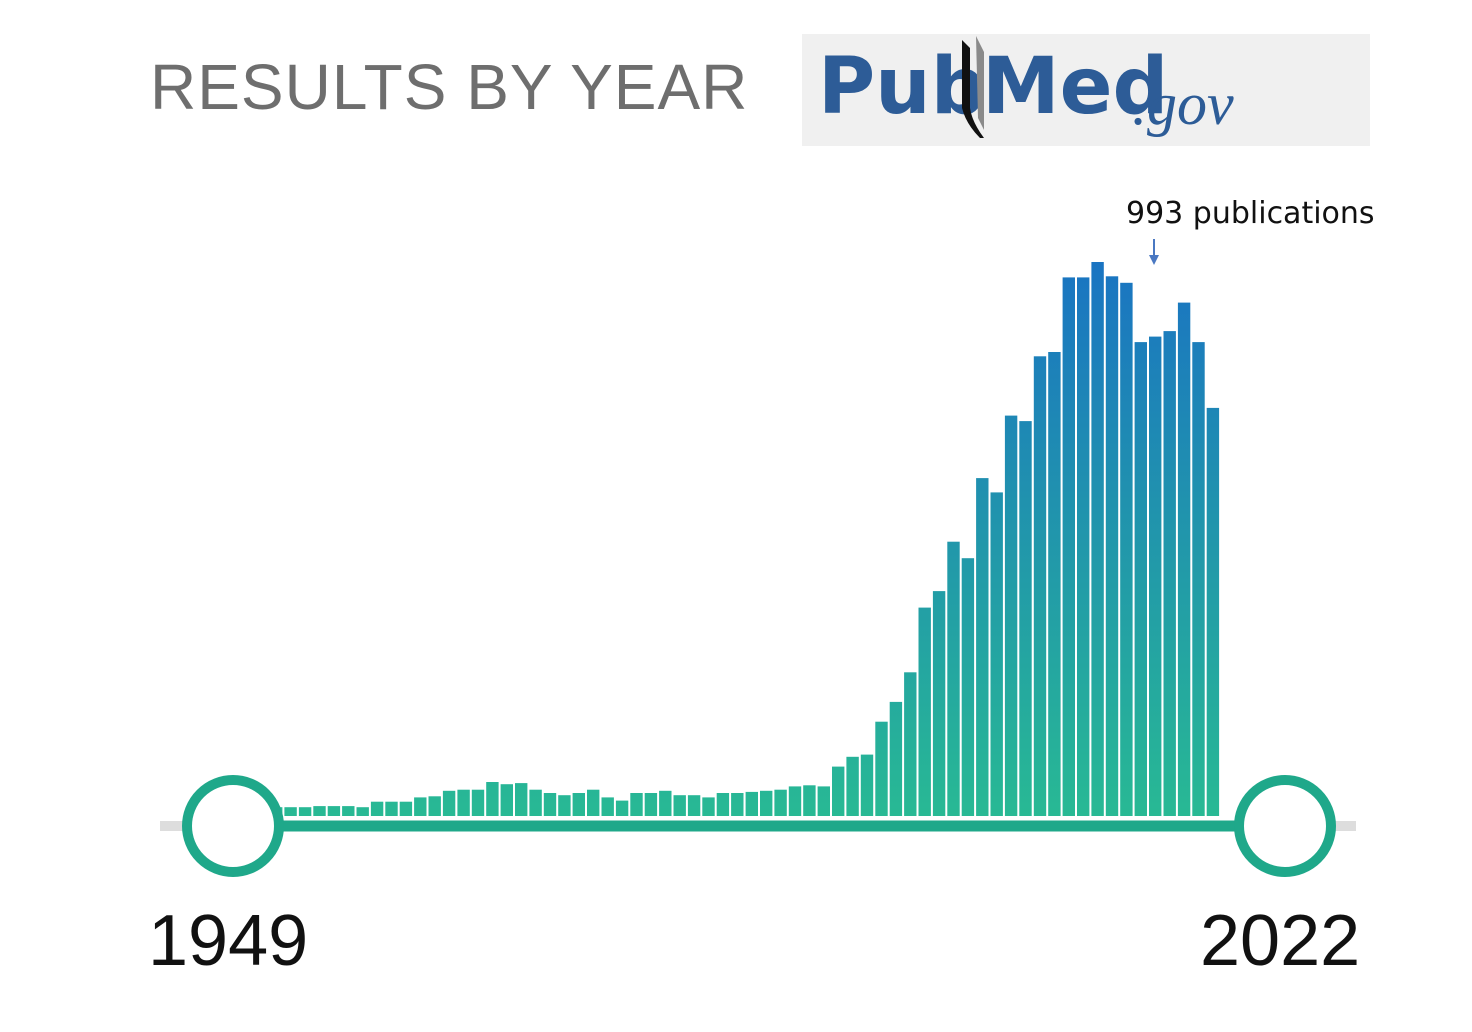 Image resolution: width=1472 pixels, height=1032 pixels. Describe the element at coordinates (564, 805) in the screenshot. I see `bar-1972` at that location.